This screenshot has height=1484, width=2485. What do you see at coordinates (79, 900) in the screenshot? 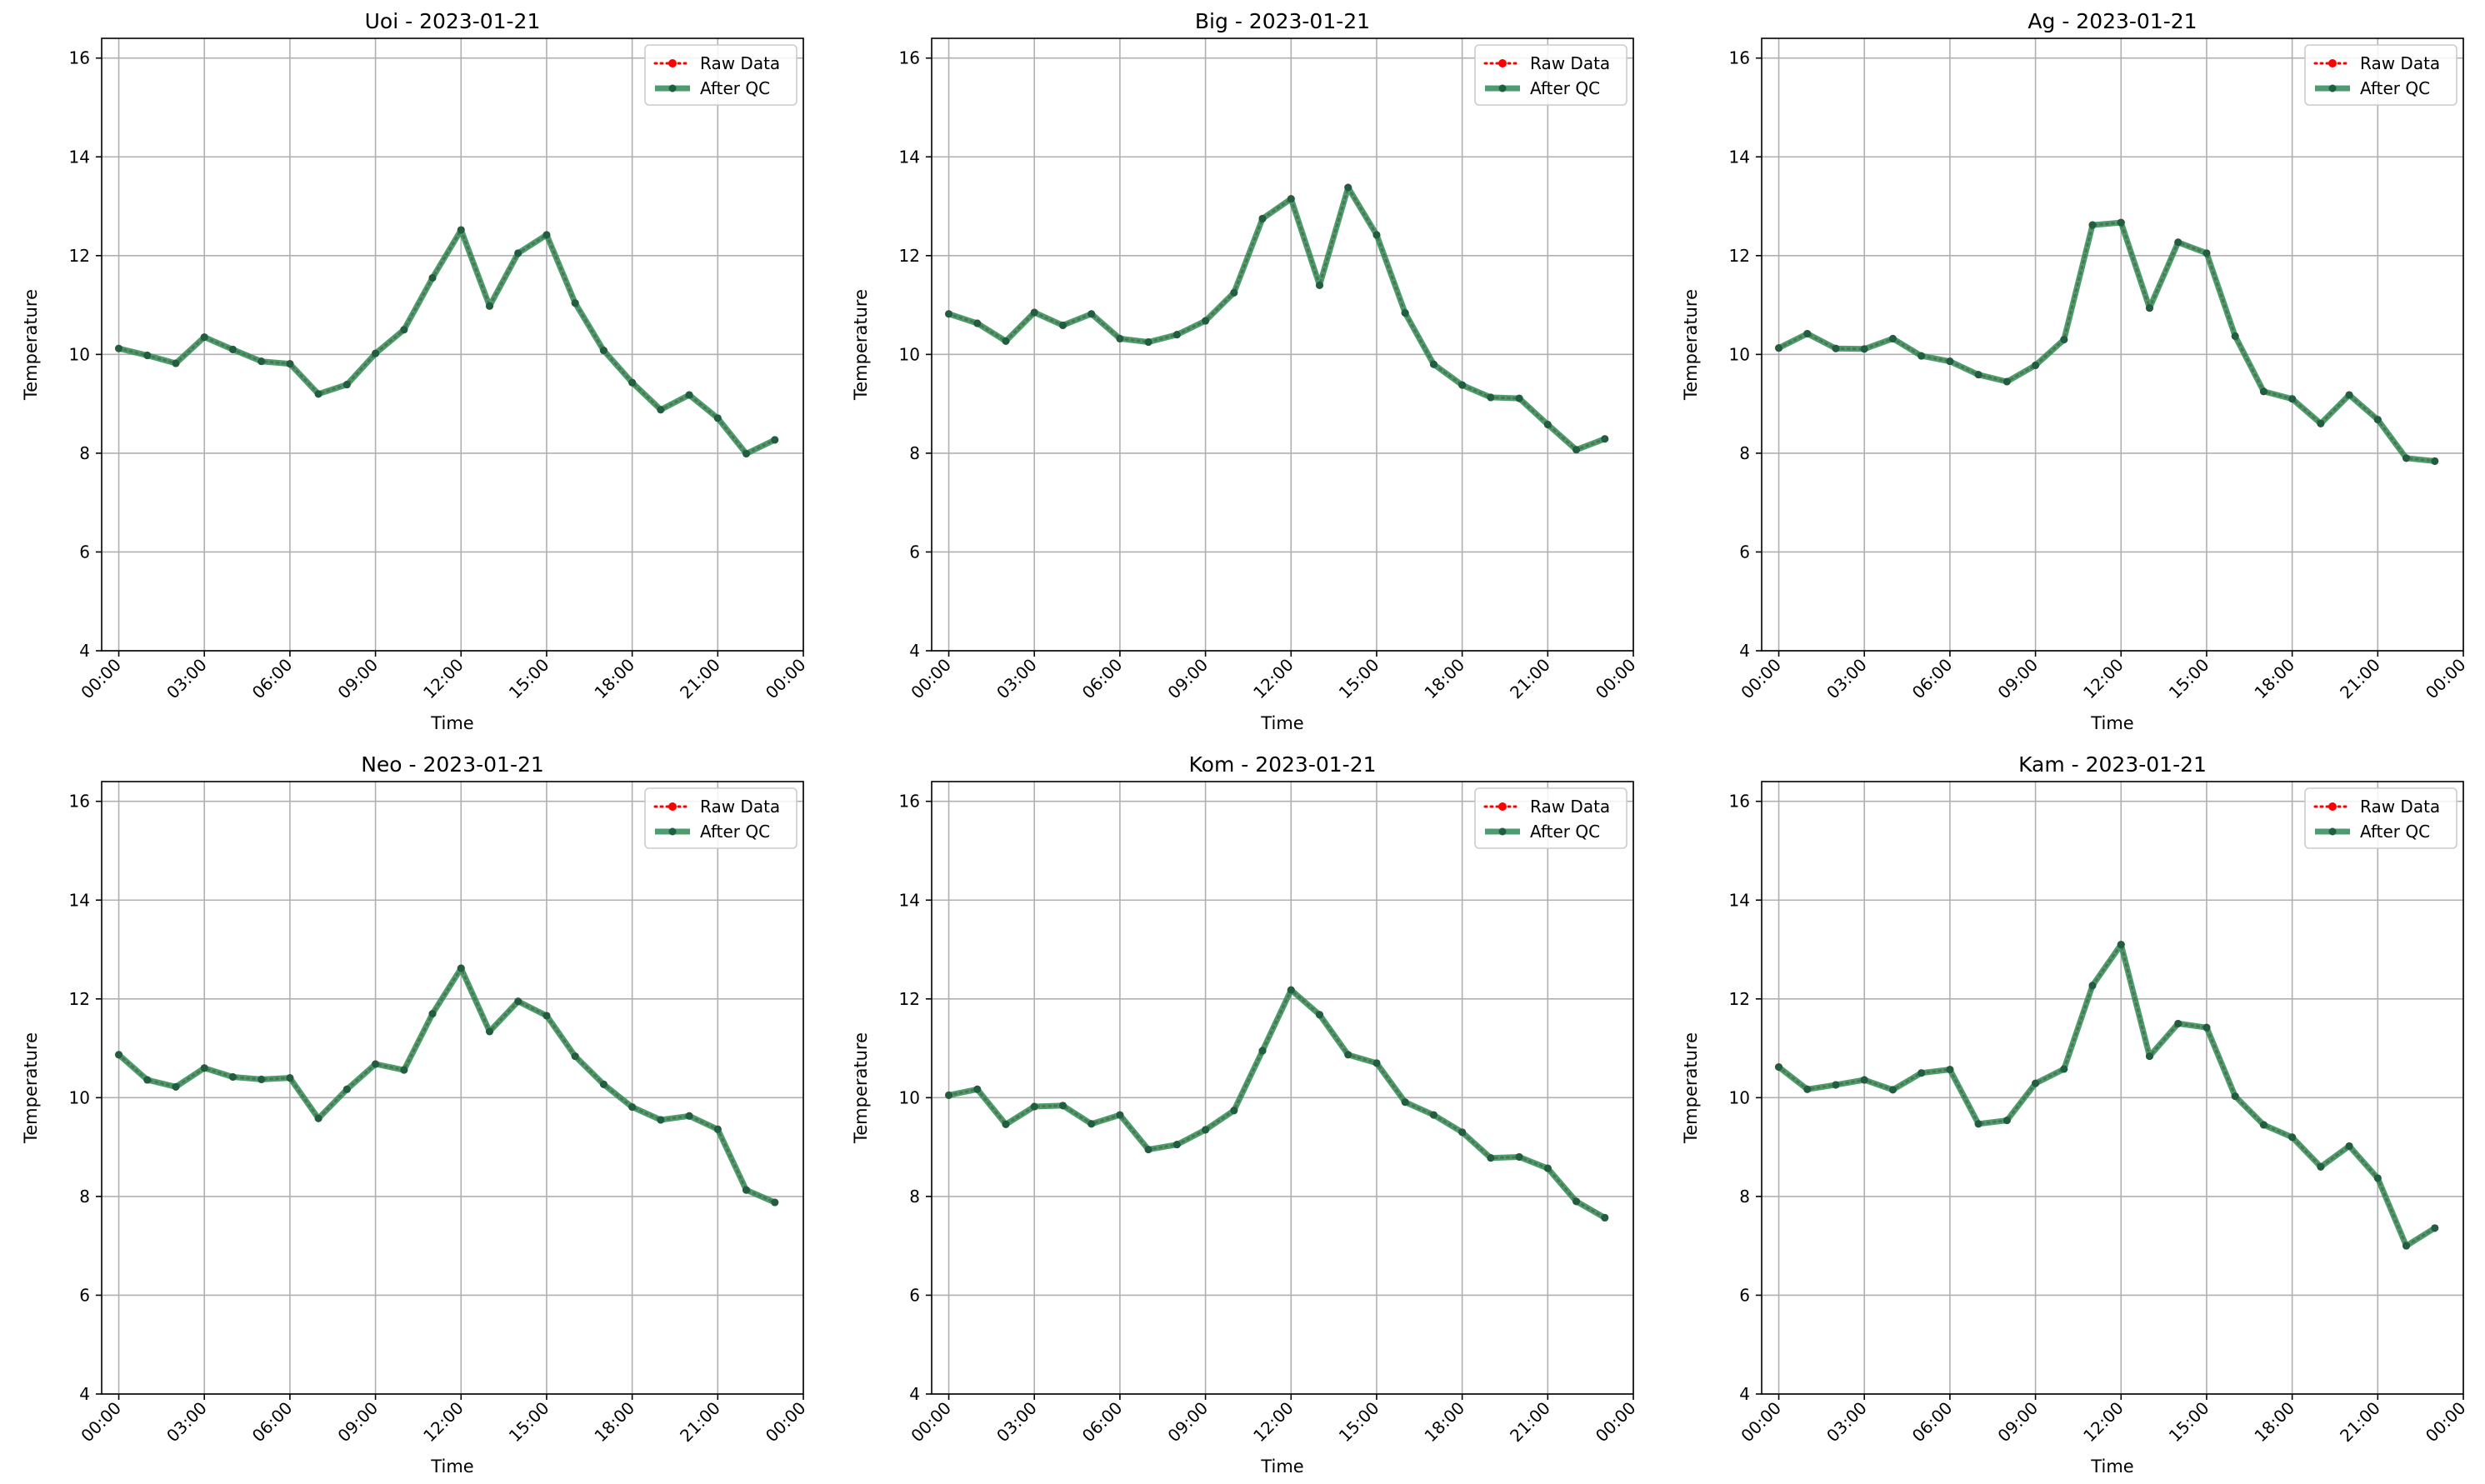
I see `y-tick-label: 14` at bounding box center [79, 900].